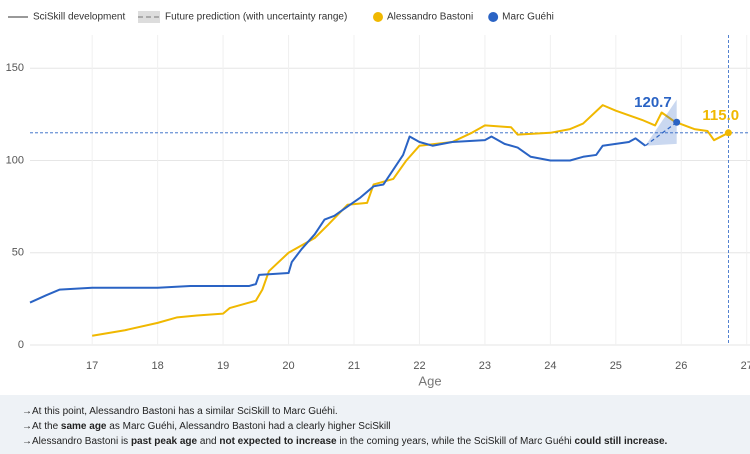 This screenshot has height=454, width=750. What do you see at coordinates (653, 102) in the screenshot?
I see `value-annotation: 120.7` at bounding box center [653, 102].